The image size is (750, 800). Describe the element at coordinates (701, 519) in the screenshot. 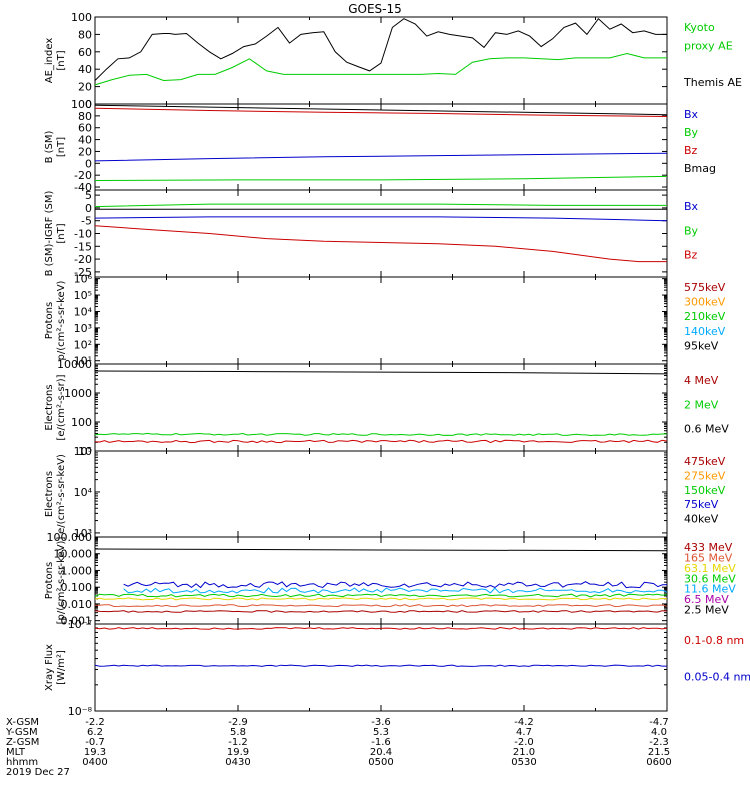

I see `legend-entry: 40keV` at that location.